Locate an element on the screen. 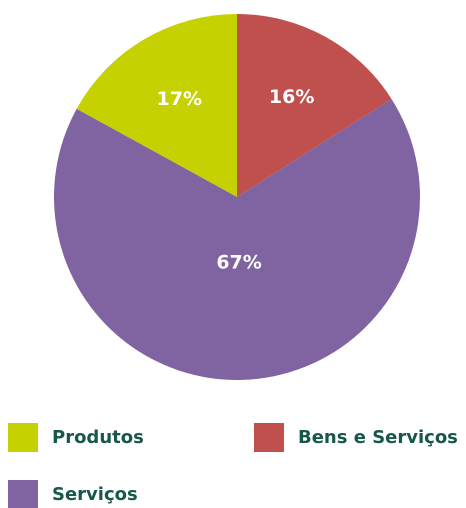  legend-label: Bens e Serviços is located at coordinates (378, 437).